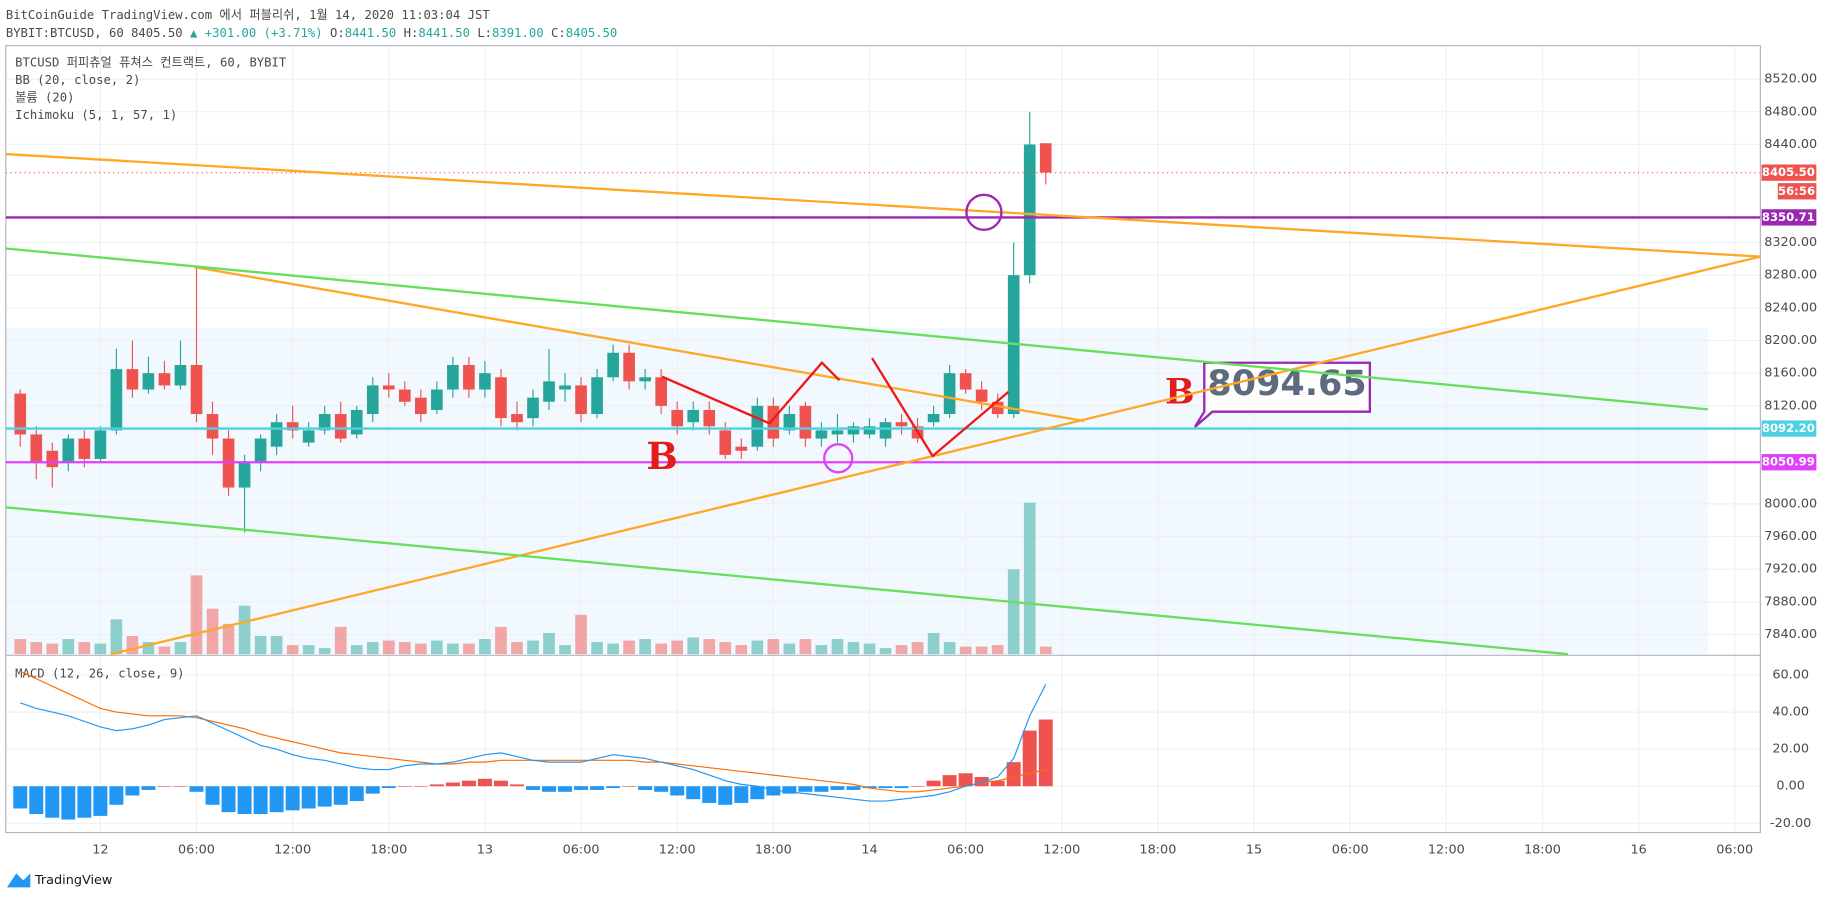 The width and height of the screenshot is (1828, 898). Describe the element at coordinates (1790, 373) in the screenshot. I see `y-tick-label: 8160.00` at that location.